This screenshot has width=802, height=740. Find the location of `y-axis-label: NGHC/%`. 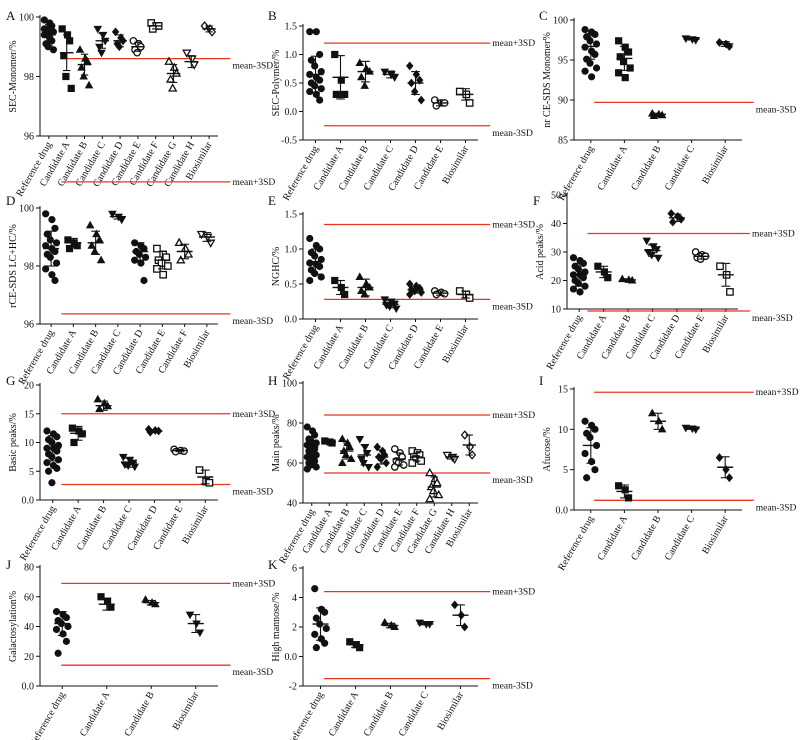

y-axis-label: NGHC/% is located at coordinates (276, 266).